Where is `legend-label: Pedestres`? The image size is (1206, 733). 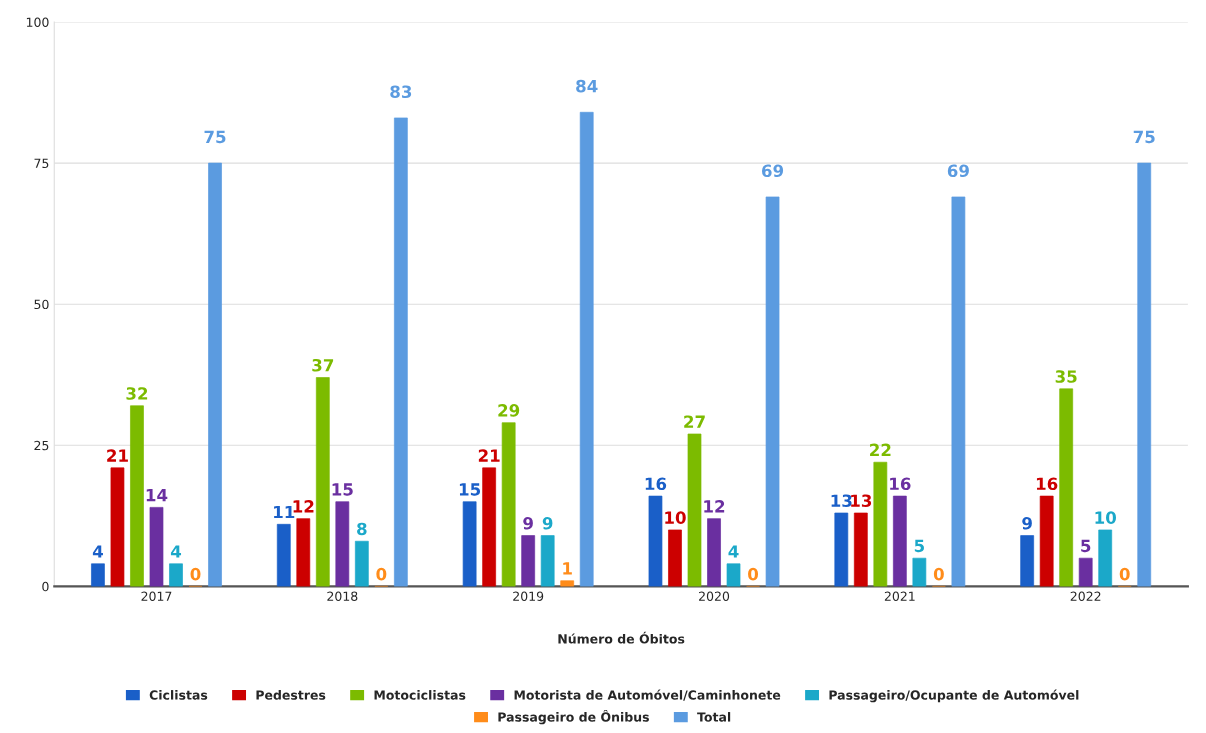
legend-label: Pedestres is located at coordinates (291, 695).